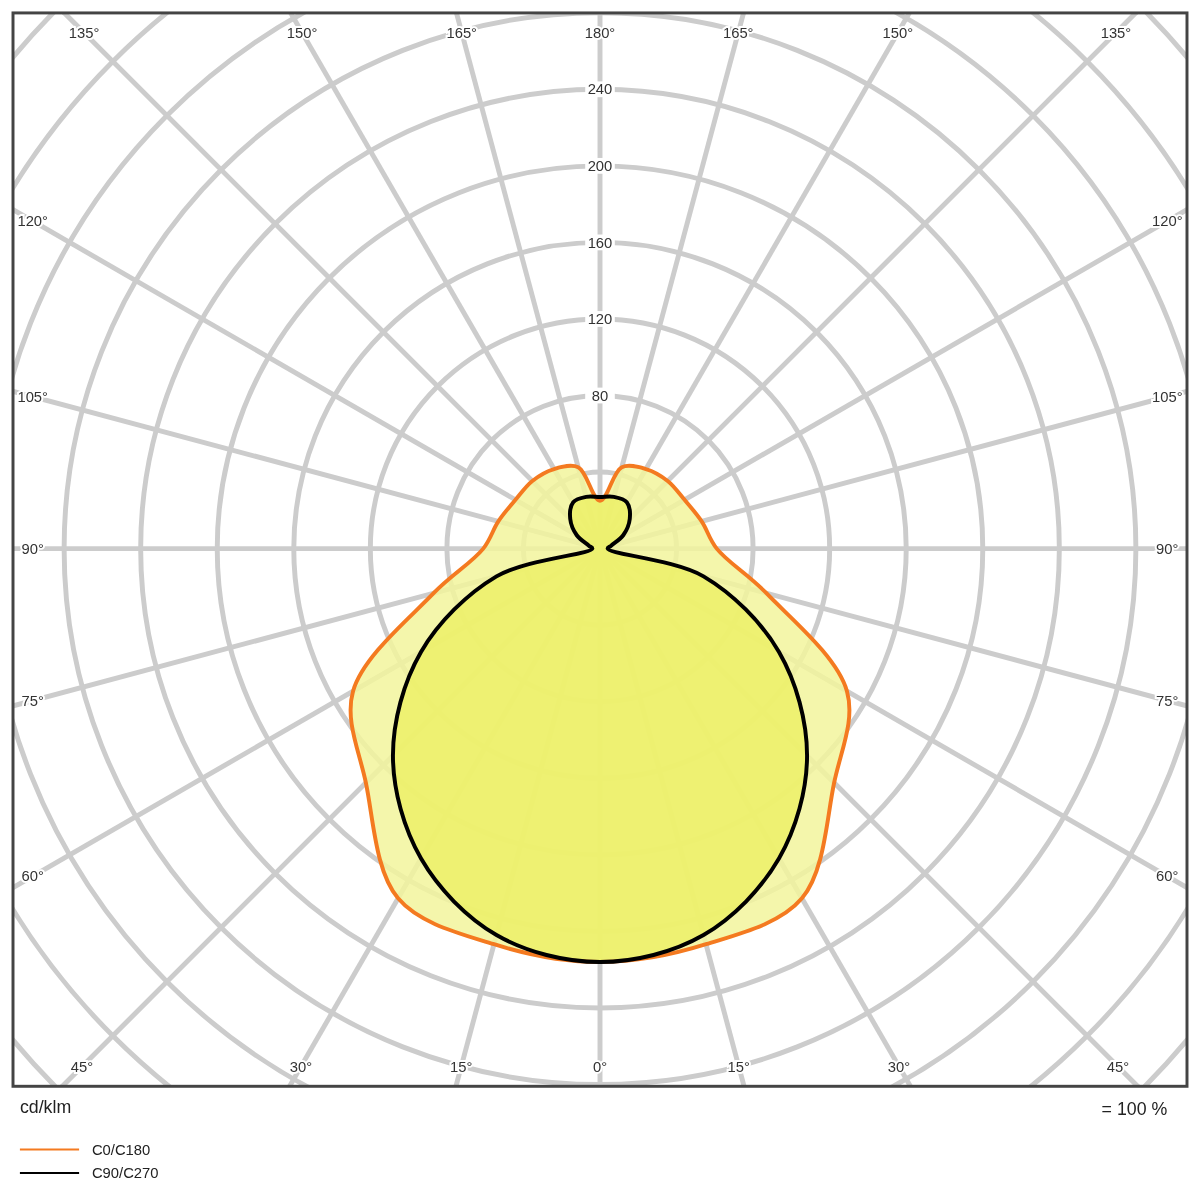  What do you see at coordinates (1134, 1108) in the screenshot?
I see `text: = 100 %` at bounding box center [1134, 1108].